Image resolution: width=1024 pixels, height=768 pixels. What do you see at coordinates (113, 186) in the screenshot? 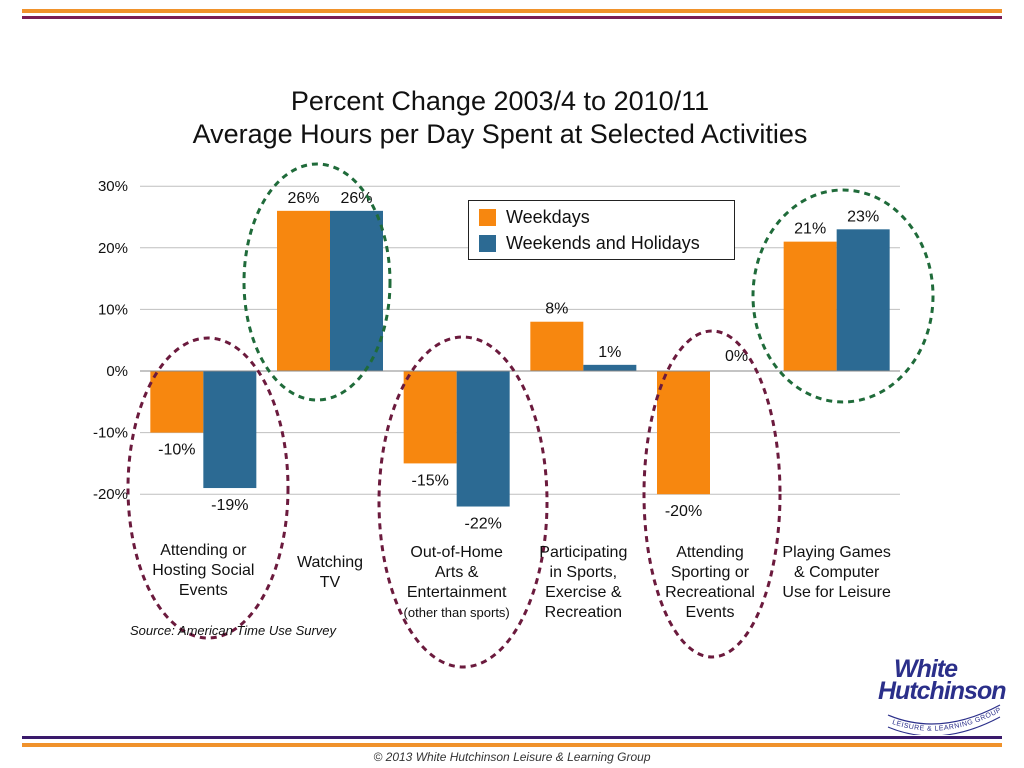
I see `y-tick-label: 30%` at bounding box center [113, 186].